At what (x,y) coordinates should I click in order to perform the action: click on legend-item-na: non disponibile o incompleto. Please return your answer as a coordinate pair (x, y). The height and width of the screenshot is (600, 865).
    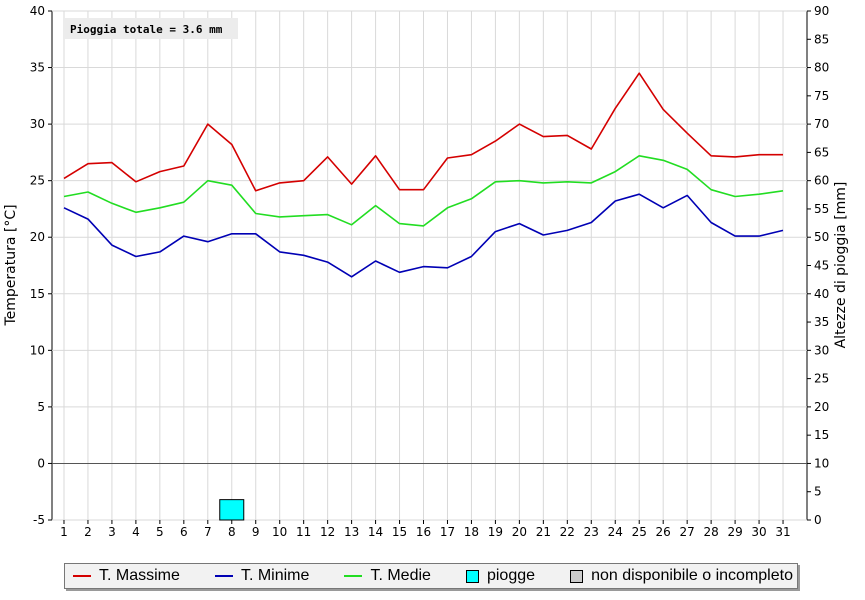
    Looking at the image, I should click on (681, 576).